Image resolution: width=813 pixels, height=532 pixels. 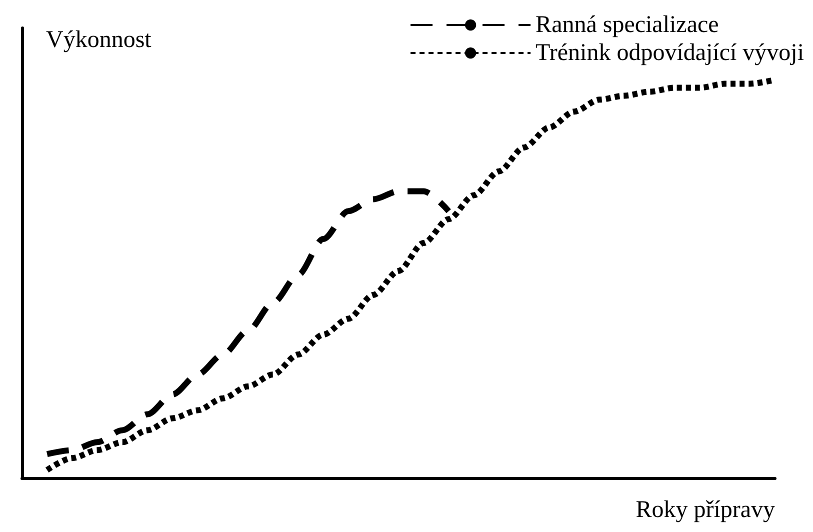 I want to click on x-axis-title: Roky přípravy, so click(x=705, y=510).